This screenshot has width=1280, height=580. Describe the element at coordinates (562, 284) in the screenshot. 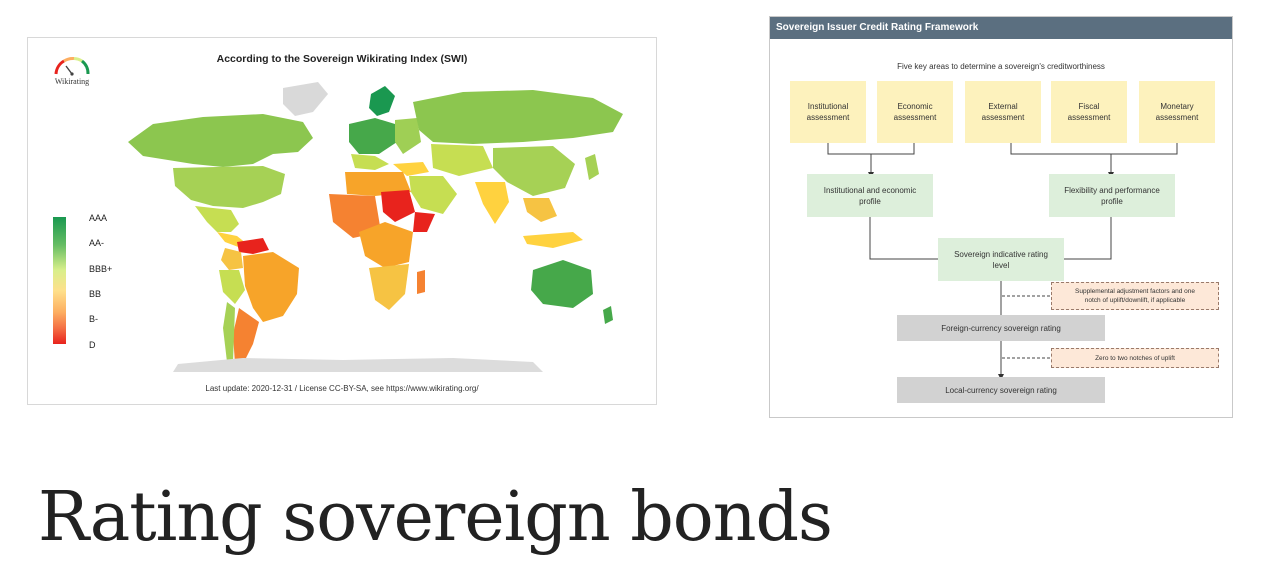

I see `region-australia` at that location.